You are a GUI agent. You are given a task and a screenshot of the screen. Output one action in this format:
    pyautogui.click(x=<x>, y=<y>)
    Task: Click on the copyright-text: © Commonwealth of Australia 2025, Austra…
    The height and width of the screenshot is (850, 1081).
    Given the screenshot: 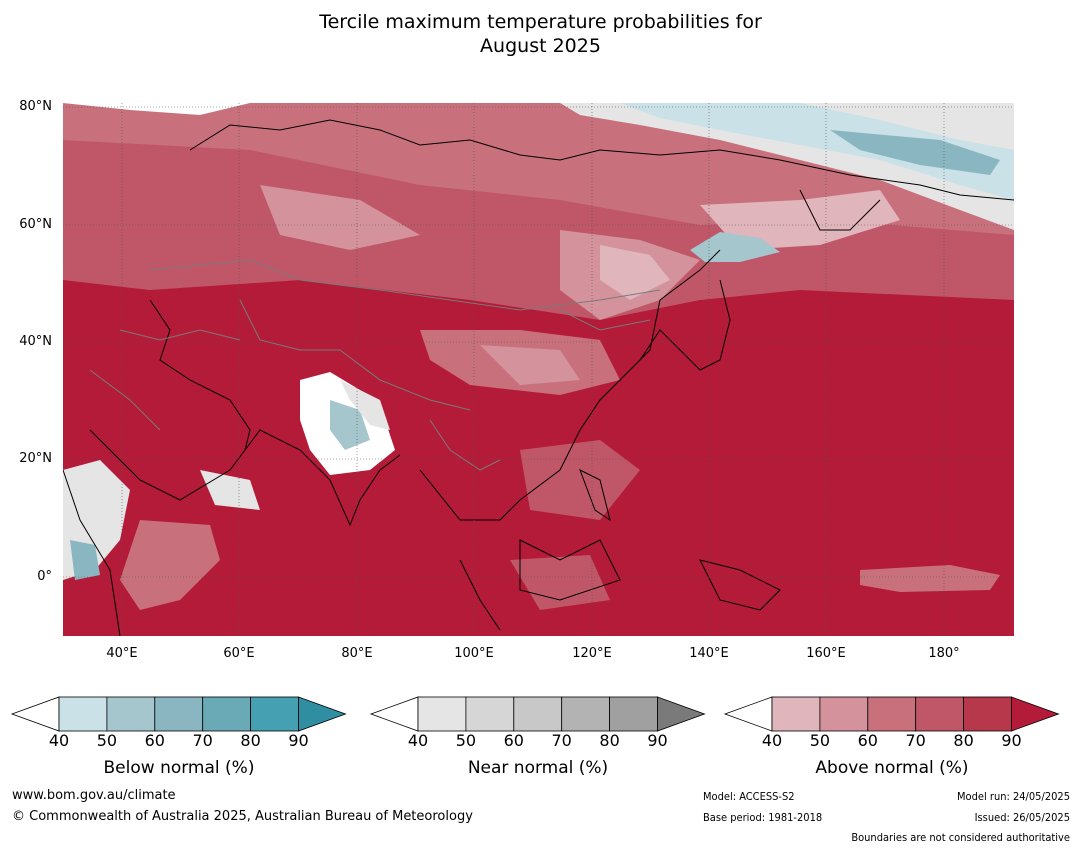 What is the action you would take?
    pyautogui.click(x=242, y=816)
    